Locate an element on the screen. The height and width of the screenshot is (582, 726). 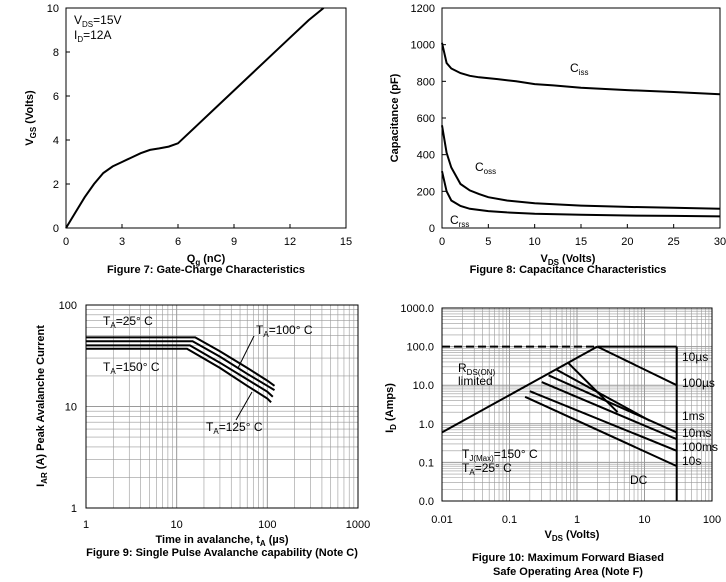
text-run: =100° C is located at coordinates (291, 330).